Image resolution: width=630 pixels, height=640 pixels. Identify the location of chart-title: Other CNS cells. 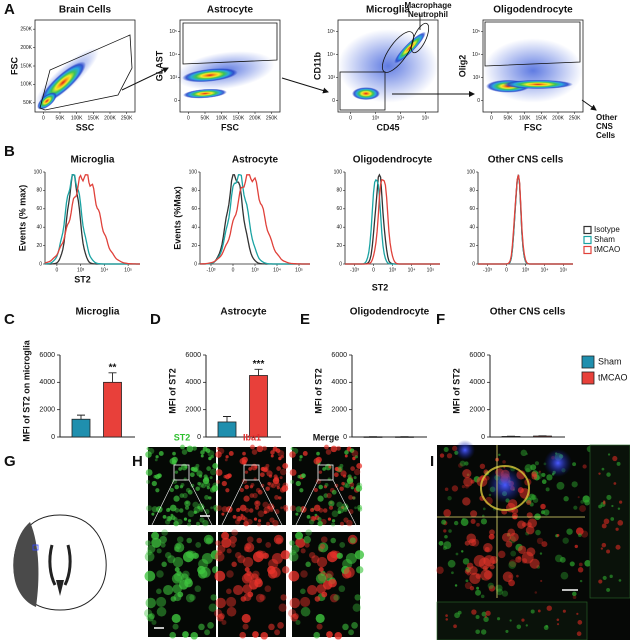
(528, 312).